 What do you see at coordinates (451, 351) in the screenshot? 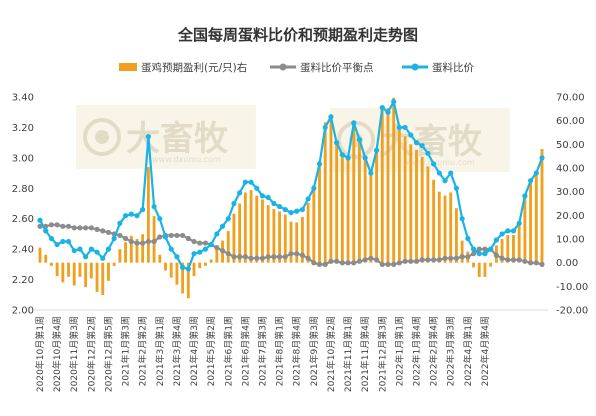
I see `x-tick-label: 2022年3月第3周` at bounding box center [451, 351].